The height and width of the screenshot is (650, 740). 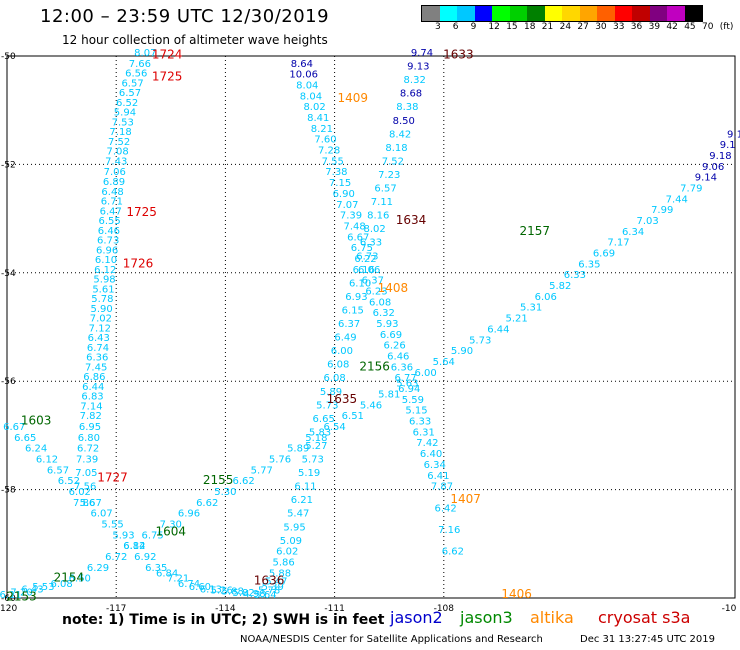 I want to click on y-tick-label: -56, so click(x=8, y=382).